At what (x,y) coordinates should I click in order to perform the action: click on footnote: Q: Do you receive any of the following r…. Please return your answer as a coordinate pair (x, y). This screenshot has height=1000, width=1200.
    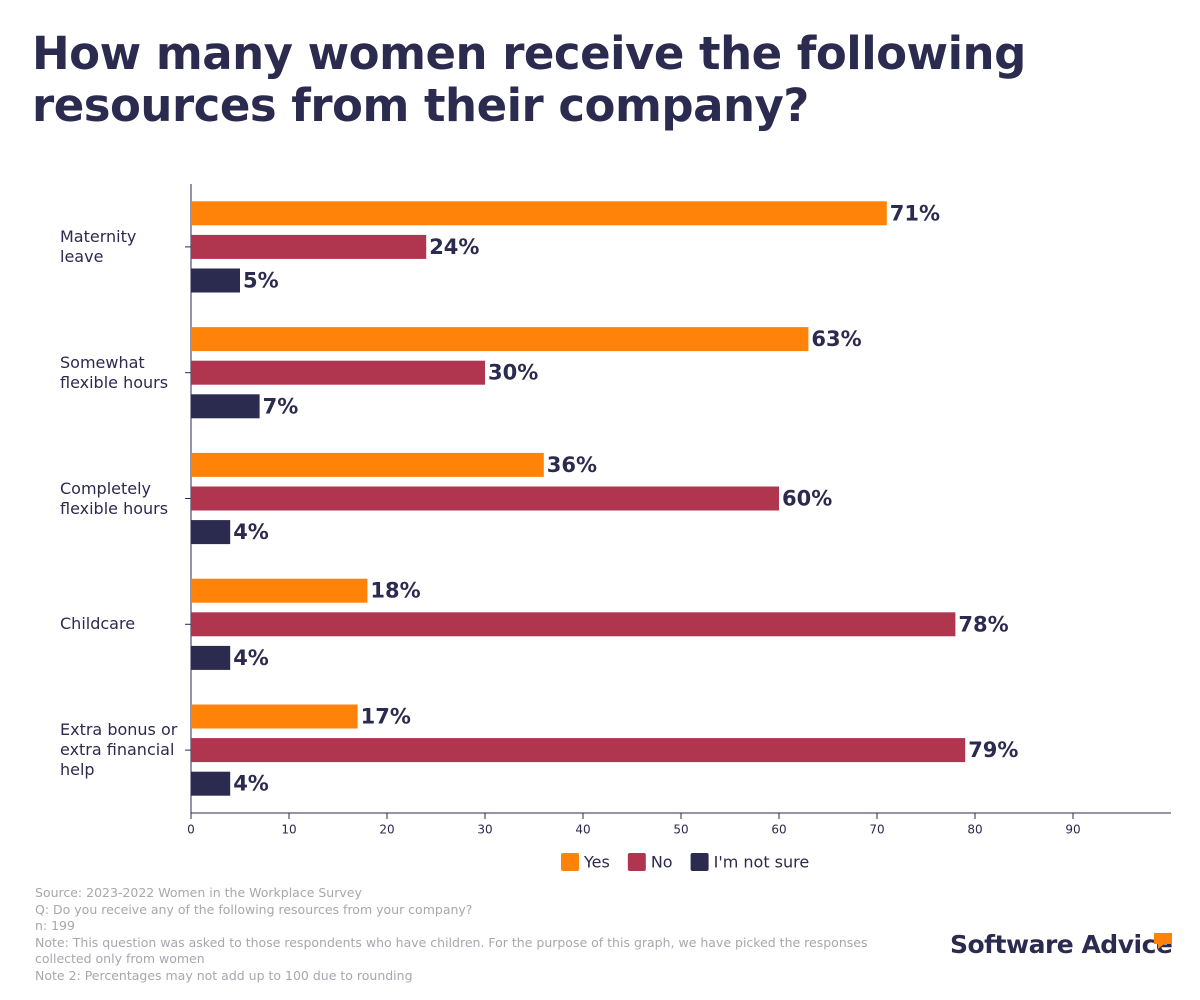
    Looking at the image, I should click on (254, 909).